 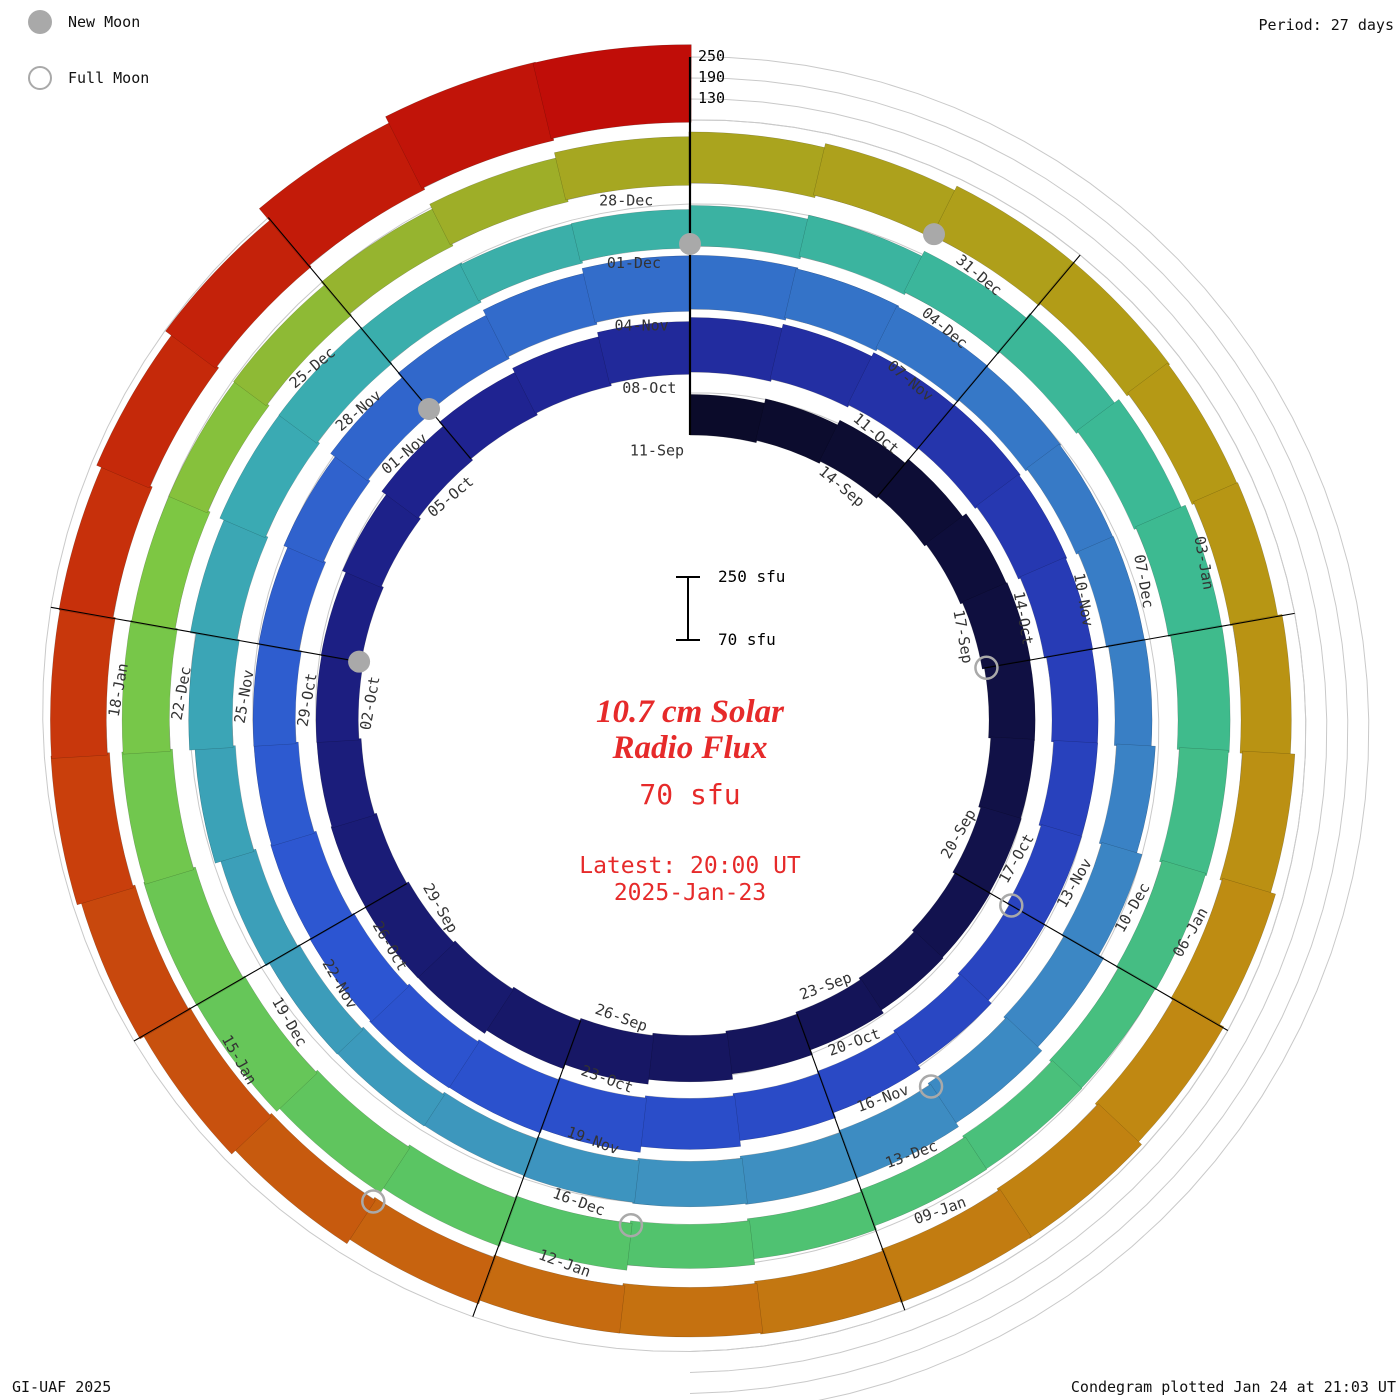 I want to click on full-moon-icon, so click(x=40, y=78).